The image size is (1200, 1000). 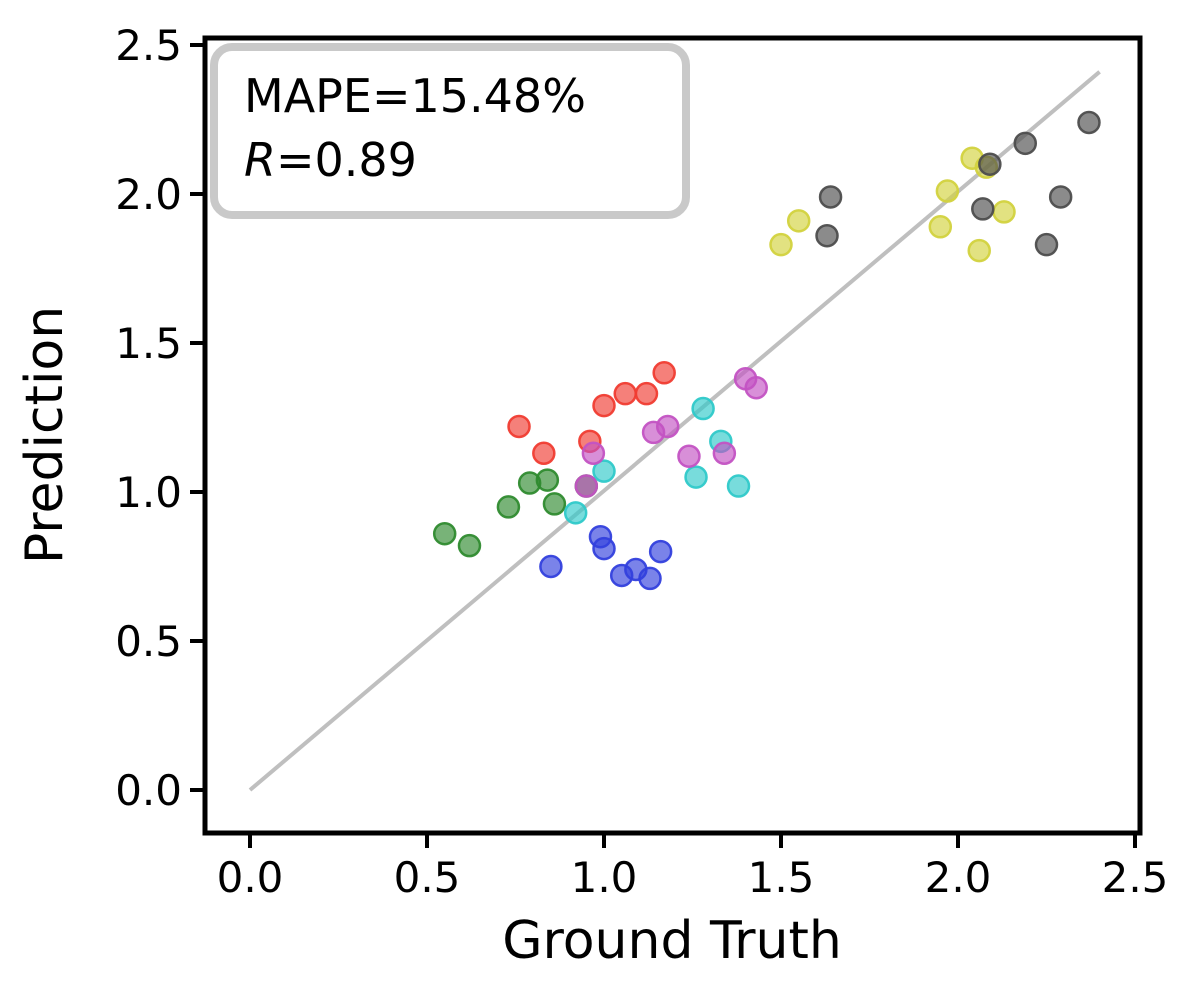 I want to click on x-axis-label: Ground Truth, so click(x=672, y=941).